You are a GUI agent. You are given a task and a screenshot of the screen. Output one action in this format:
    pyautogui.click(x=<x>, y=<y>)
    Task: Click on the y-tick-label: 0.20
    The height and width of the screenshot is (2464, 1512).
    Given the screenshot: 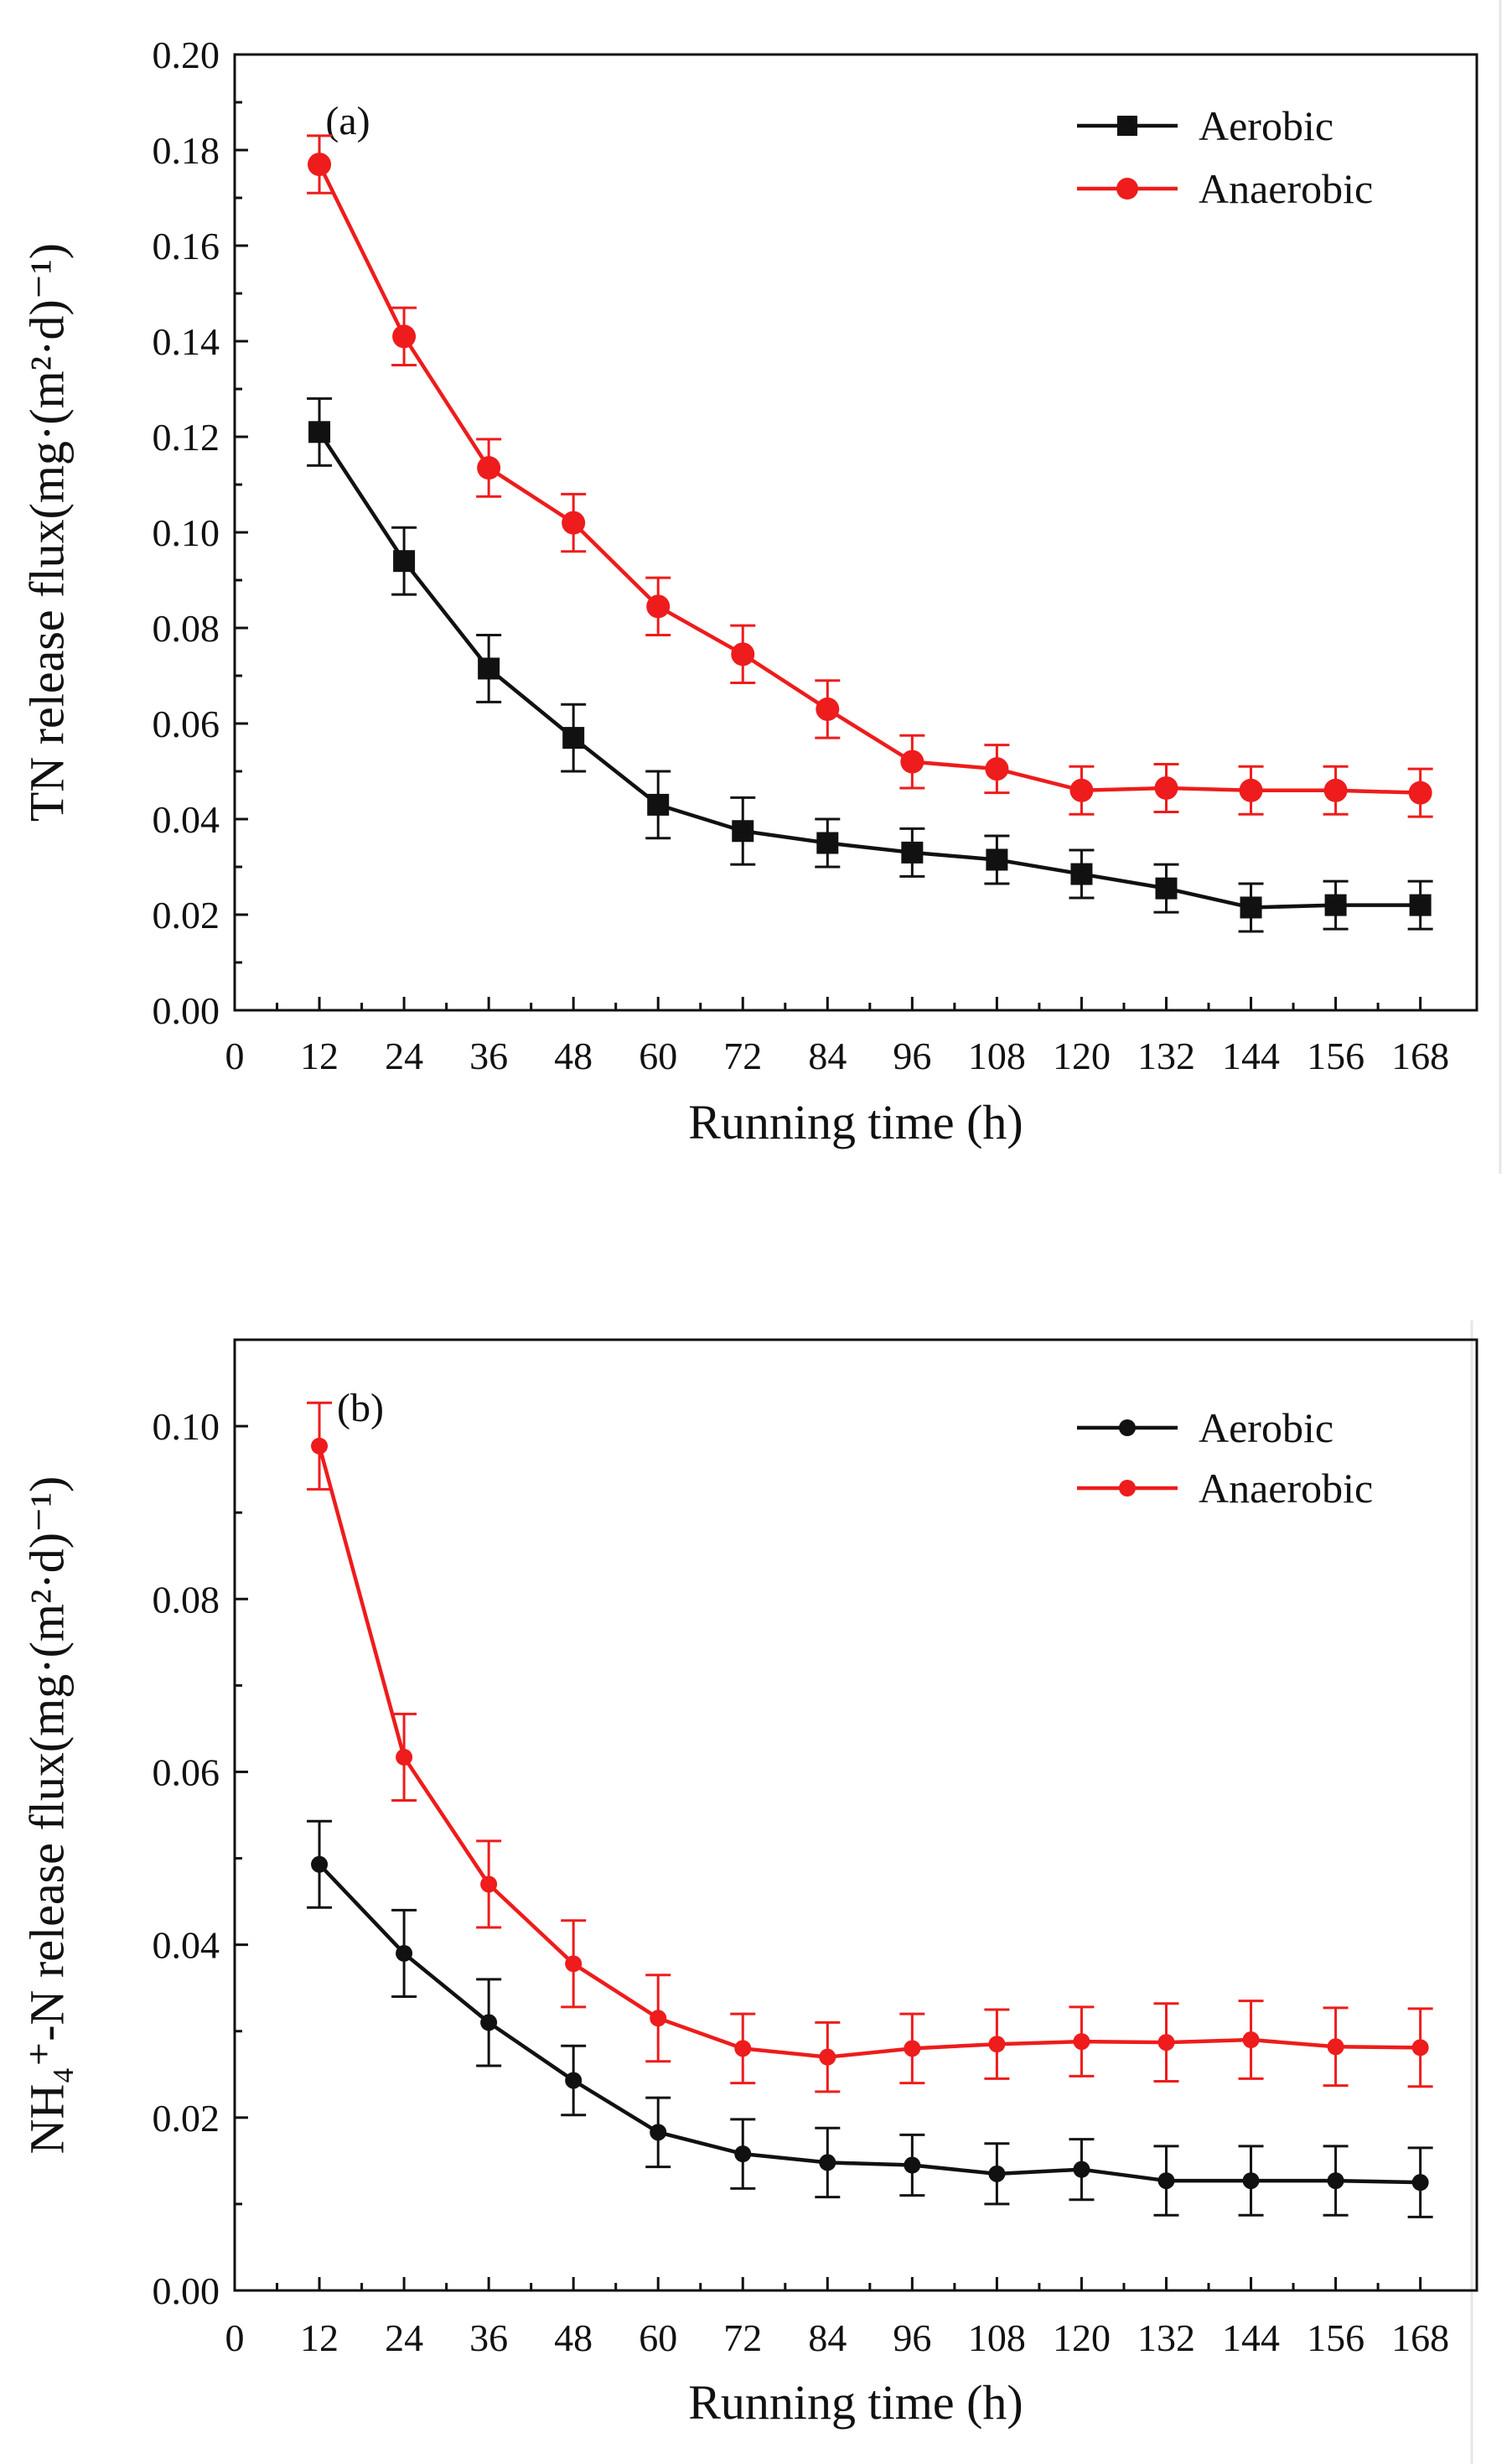 What is the action you would take?
    pyautogui.click(x=186, y=55)
    